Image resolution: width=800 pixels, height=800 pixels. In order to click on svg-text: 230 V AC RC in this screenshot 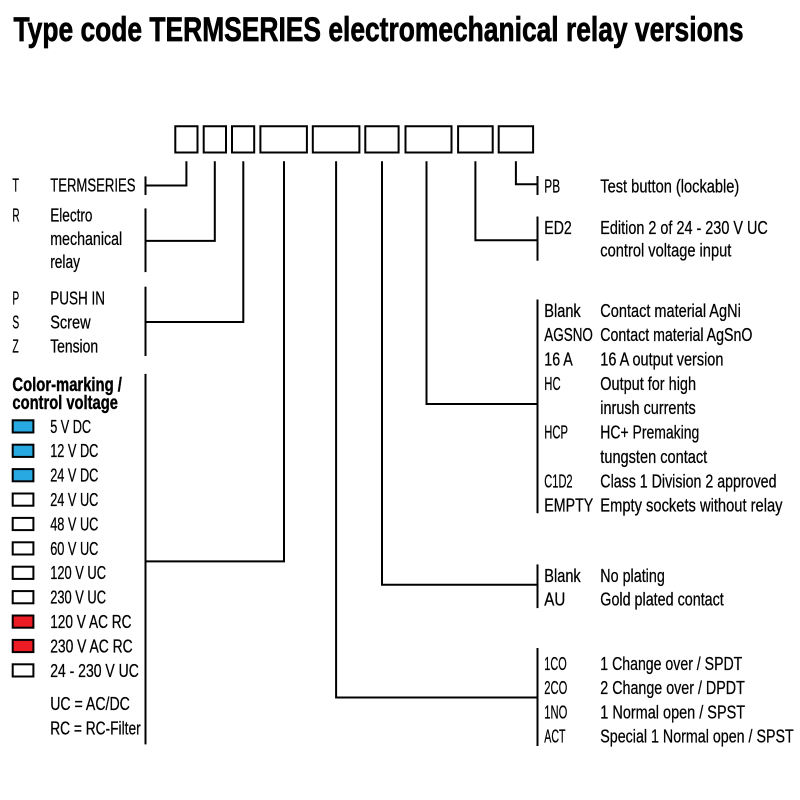, I will do `click(91, 646)`.